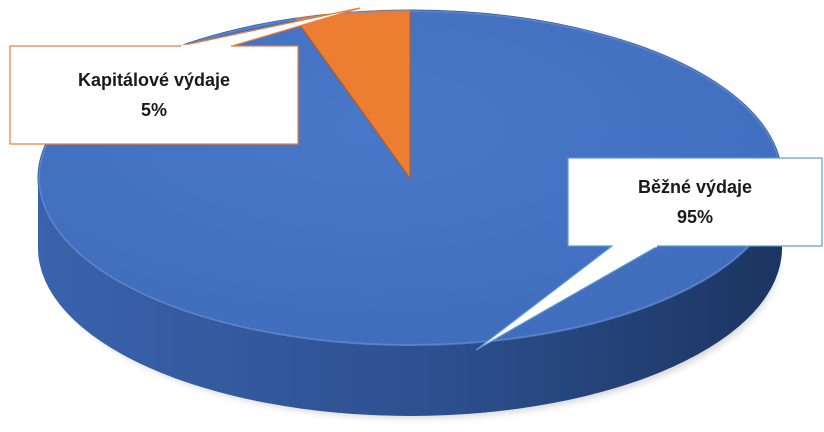 The width and height of the screenshot is (824, 432). I want to click on data-label-bezne-vydaje: Běžné výdaje 95%, so click(695, 202).